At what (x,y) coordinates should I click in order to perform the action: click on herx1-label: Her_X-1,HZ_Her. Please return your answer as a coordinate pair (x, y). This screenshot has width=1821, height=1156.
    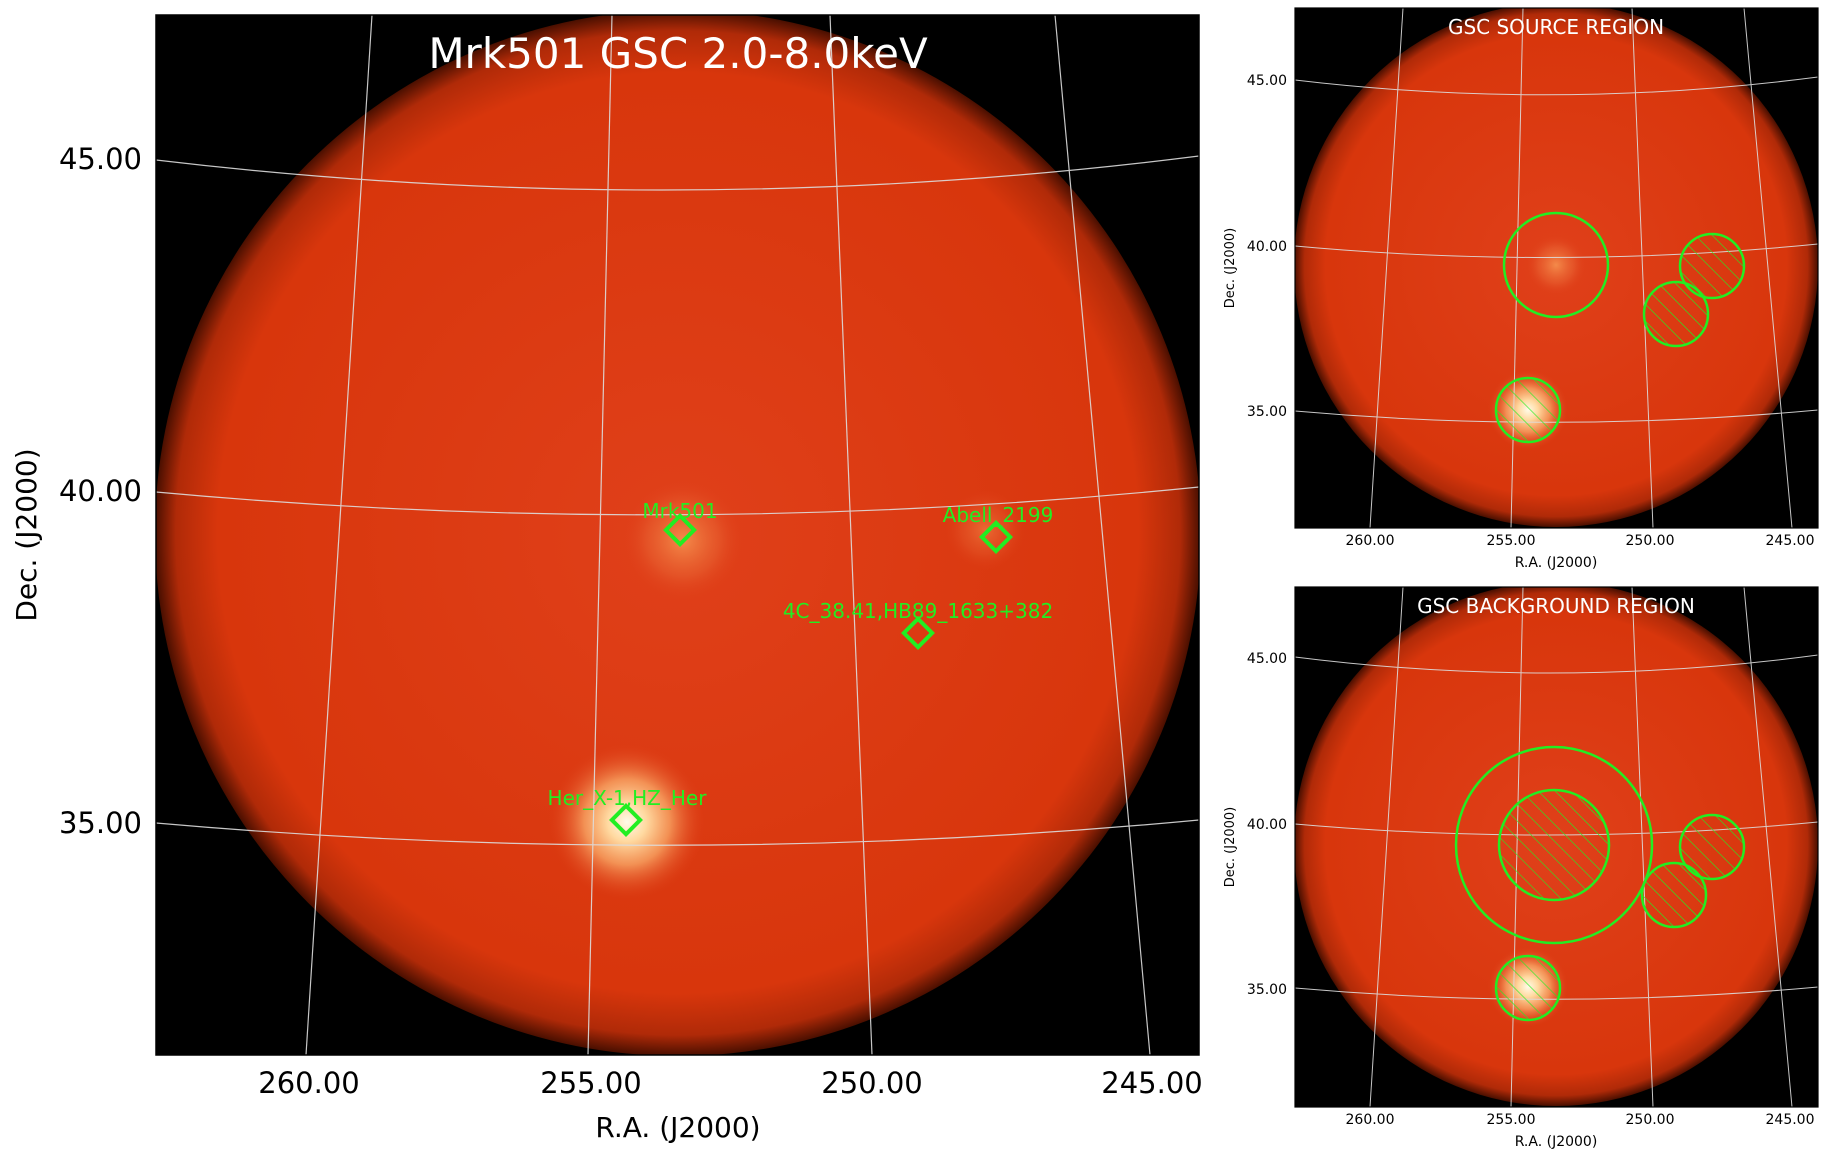
    Looking at the image, I should click on (628, 798).